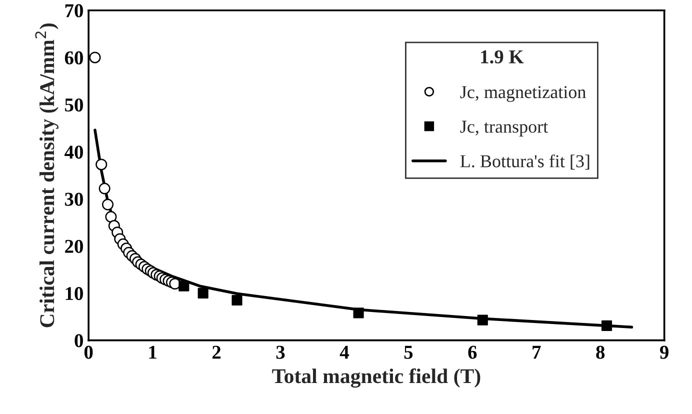 This screenshot has height=414, width=692. Describe the element at coordinates (74, 199) in the screenshot. I see `y-tick-label: 30` at that location.